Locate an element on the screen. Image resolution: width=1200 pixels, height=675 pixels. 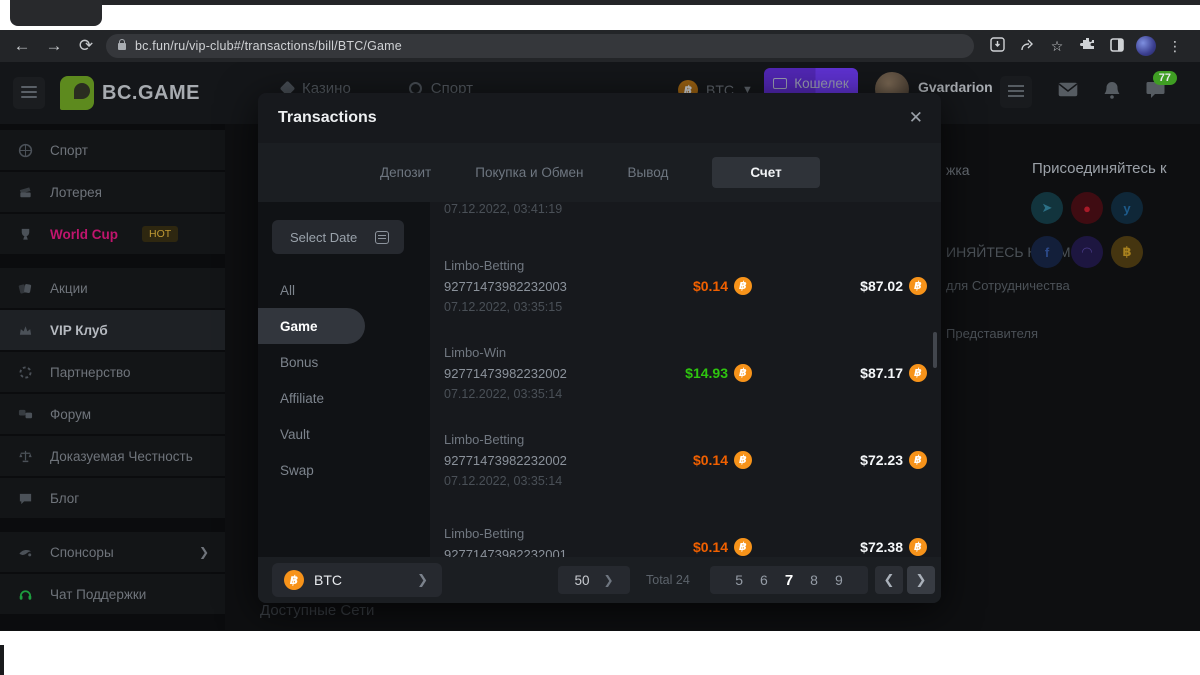
page-number-5: 5 is located at coordinates (739, 580).